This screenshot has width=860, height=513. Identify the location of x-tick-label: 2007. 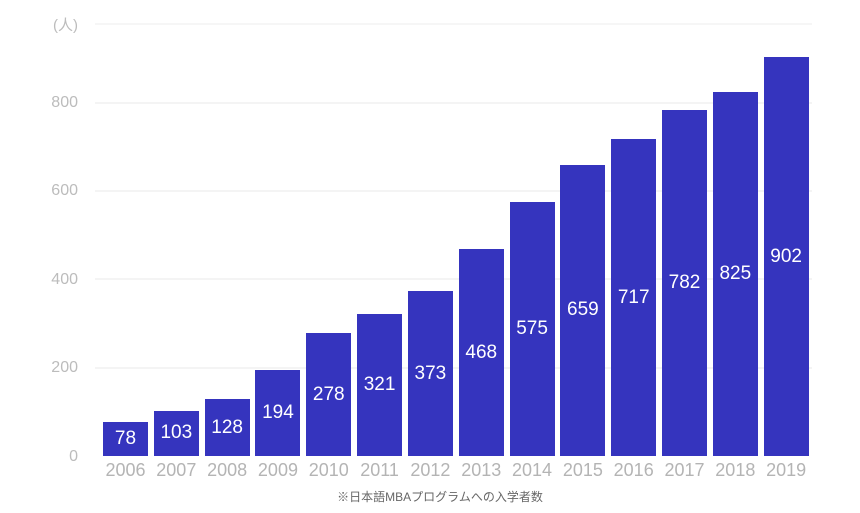
(176, 470).